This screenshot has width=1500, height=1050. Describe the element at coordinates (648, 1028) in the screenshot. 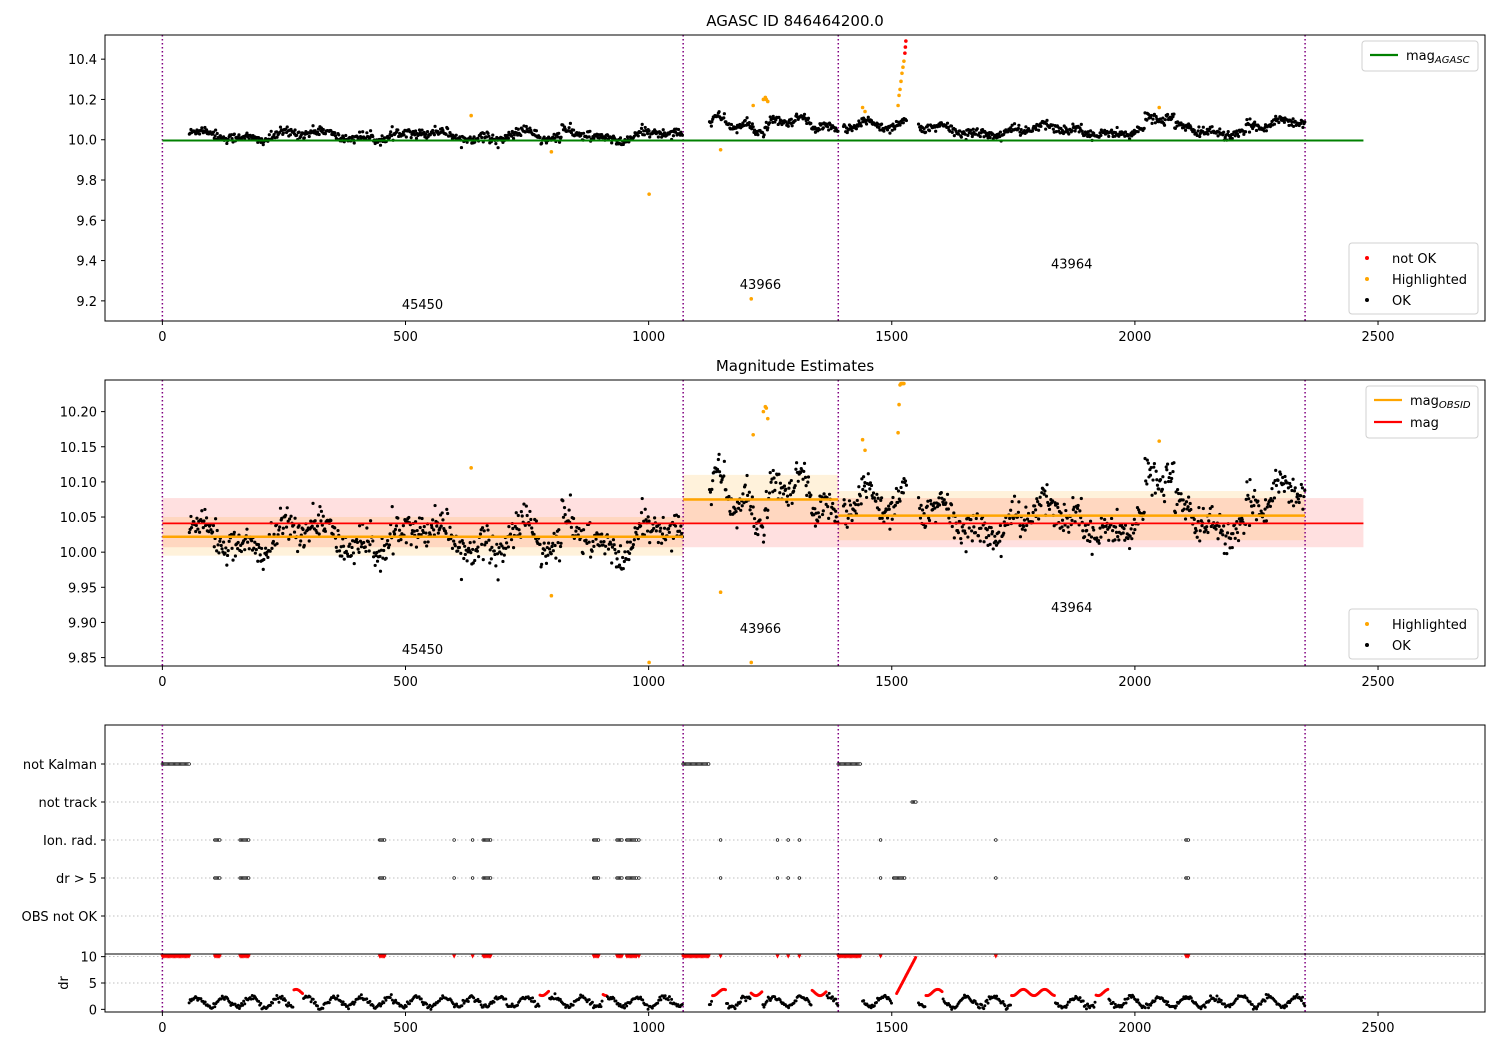

I see `dr-x-tick-label: 1000` at that location.